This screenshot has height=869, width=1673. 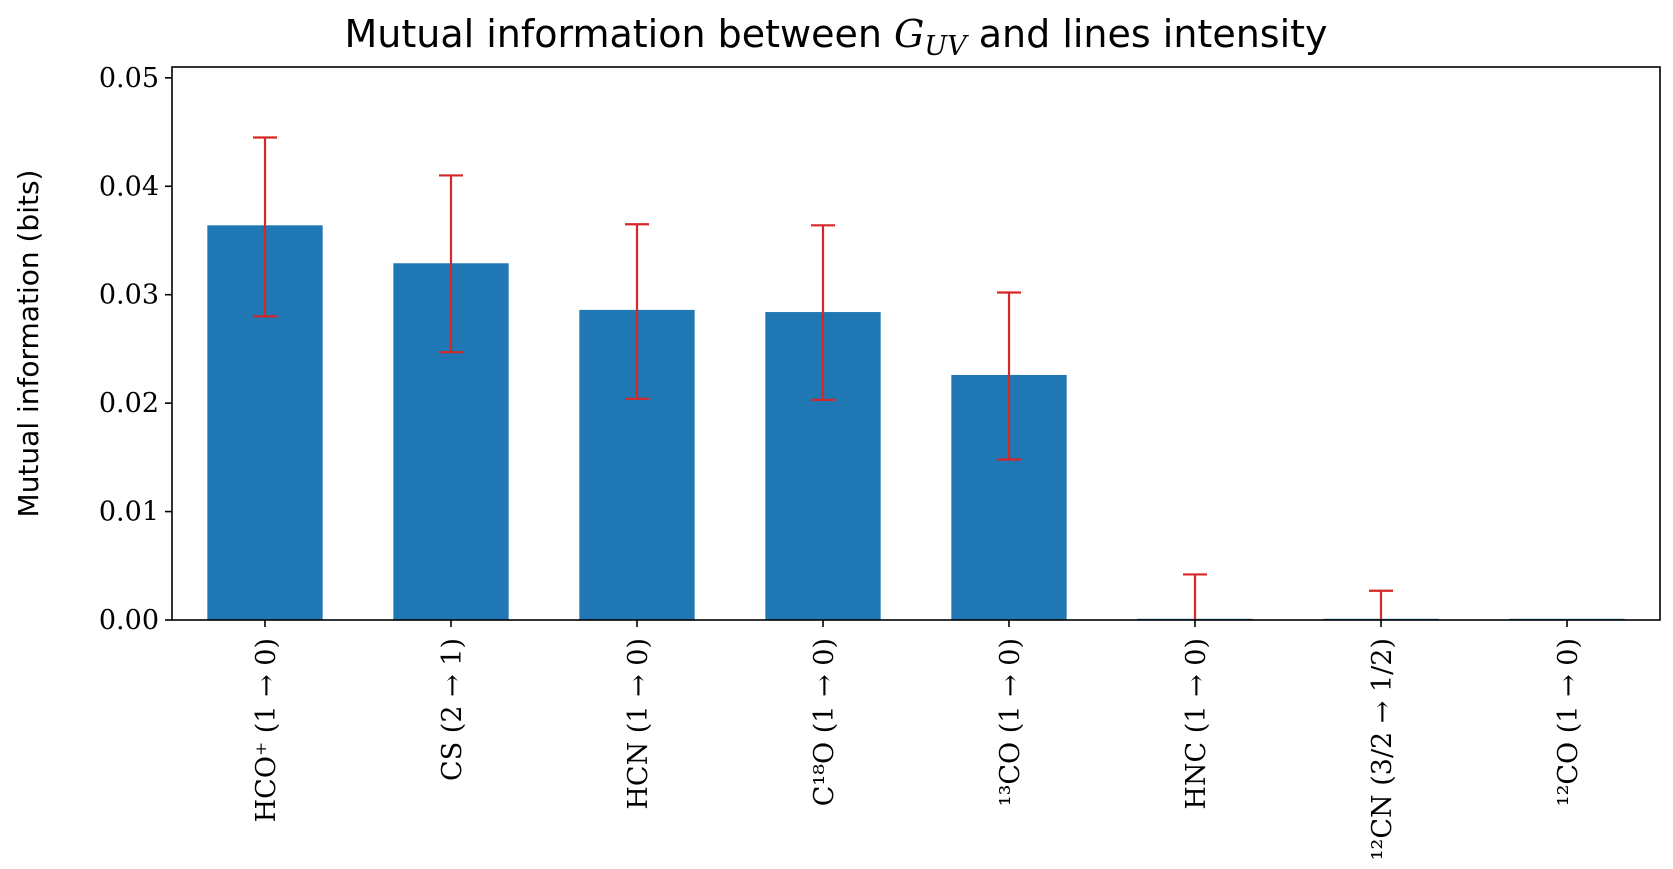 What do you see at coordinates (619, 34) in the screenshot?
I see `title-part: Mutual information between` at bounding box center [619, 34].